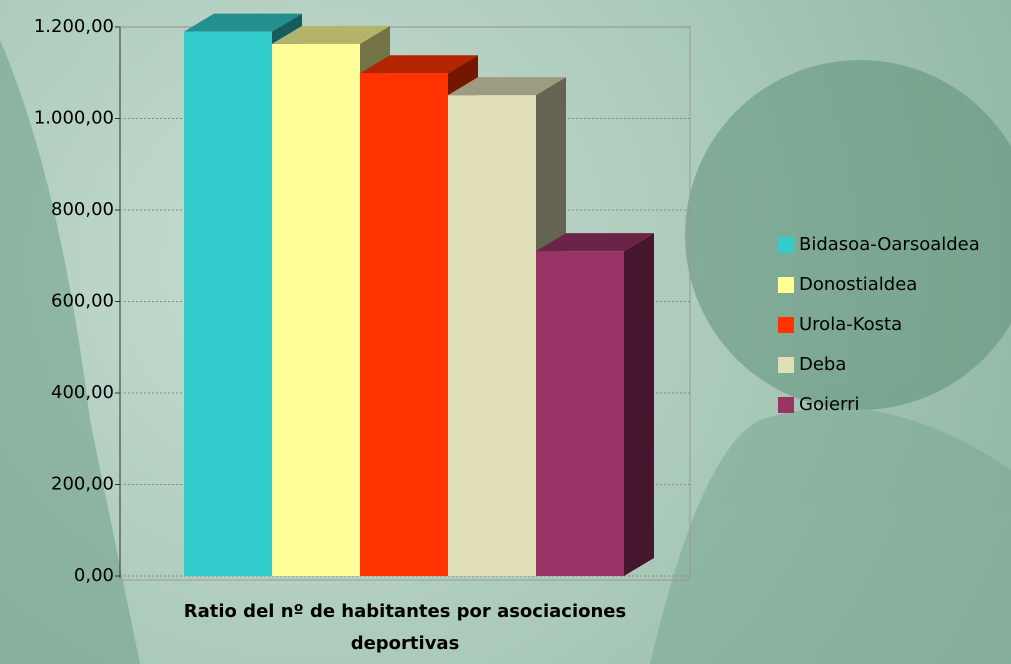 This screenshot has height=664, width=1011. Describe the element at coordinates (82, 209) in the screenshot. I see `y-tick-label: 800,00` at that location.